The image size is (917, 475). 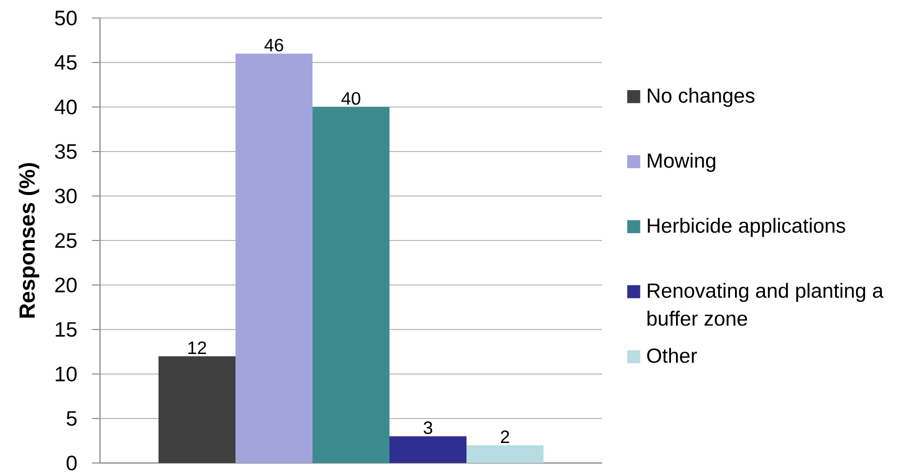 I want to click on data-label: 40, so click(x=350, y=98).